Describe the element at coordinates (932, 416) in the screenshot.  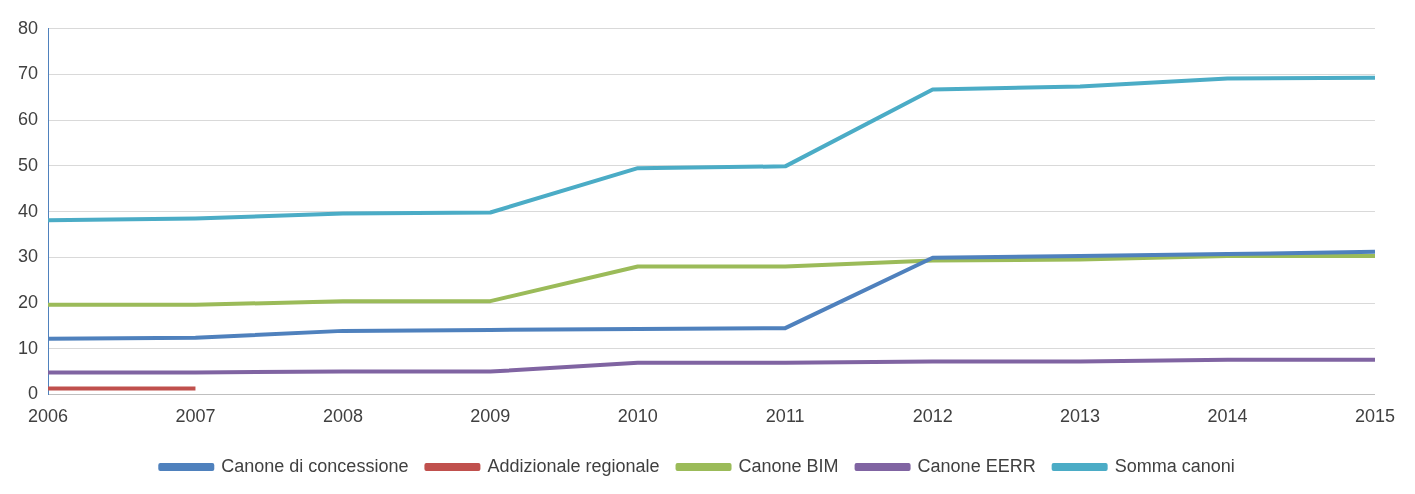
I see `x-tick-label: 2012` at that location.